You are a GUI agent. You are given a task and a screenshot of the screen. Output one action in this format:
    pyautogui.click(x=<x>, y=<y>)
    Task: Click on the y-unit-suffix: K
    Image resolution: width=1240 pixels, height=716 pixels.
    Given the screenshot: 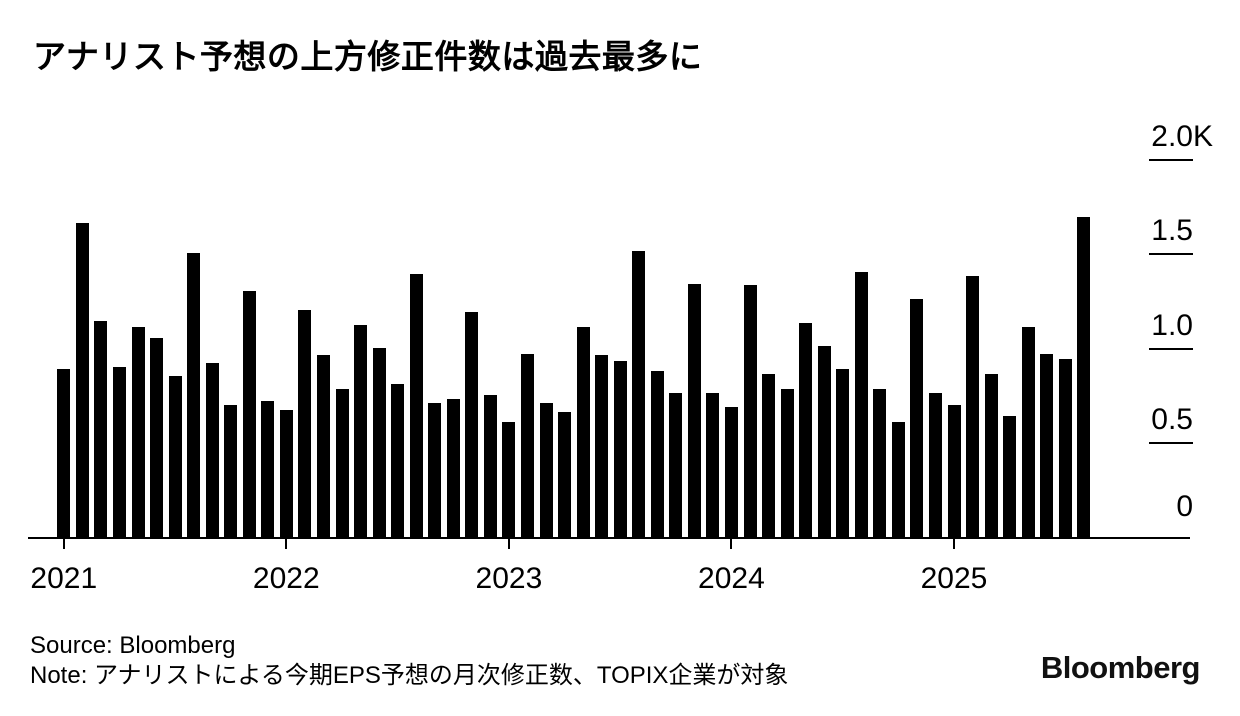 What is the action you would take?
    pyautogui.click(x=1203, y=136)
    